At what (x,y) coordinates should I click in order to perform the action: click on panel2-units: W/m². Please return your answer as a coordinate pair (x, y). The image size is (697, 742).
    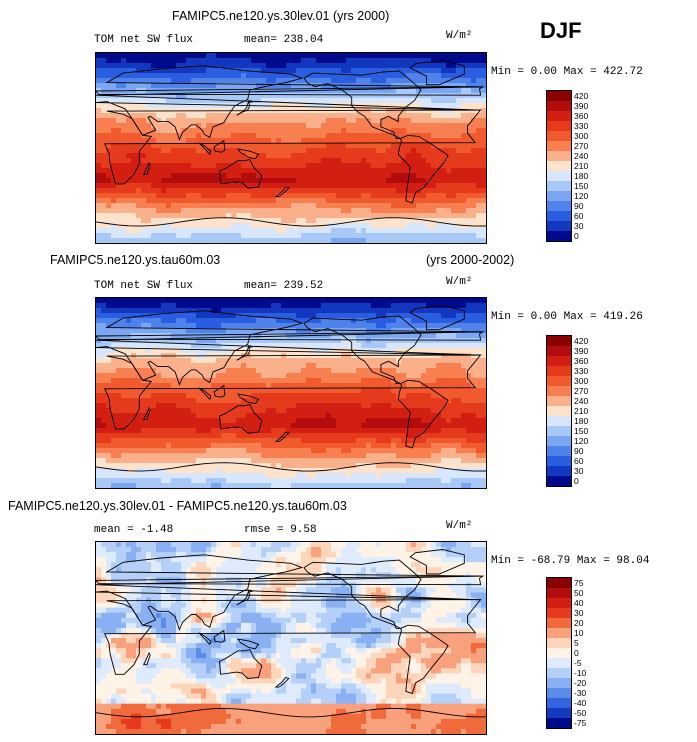
    Looking at the image, I should click on (459, 282).